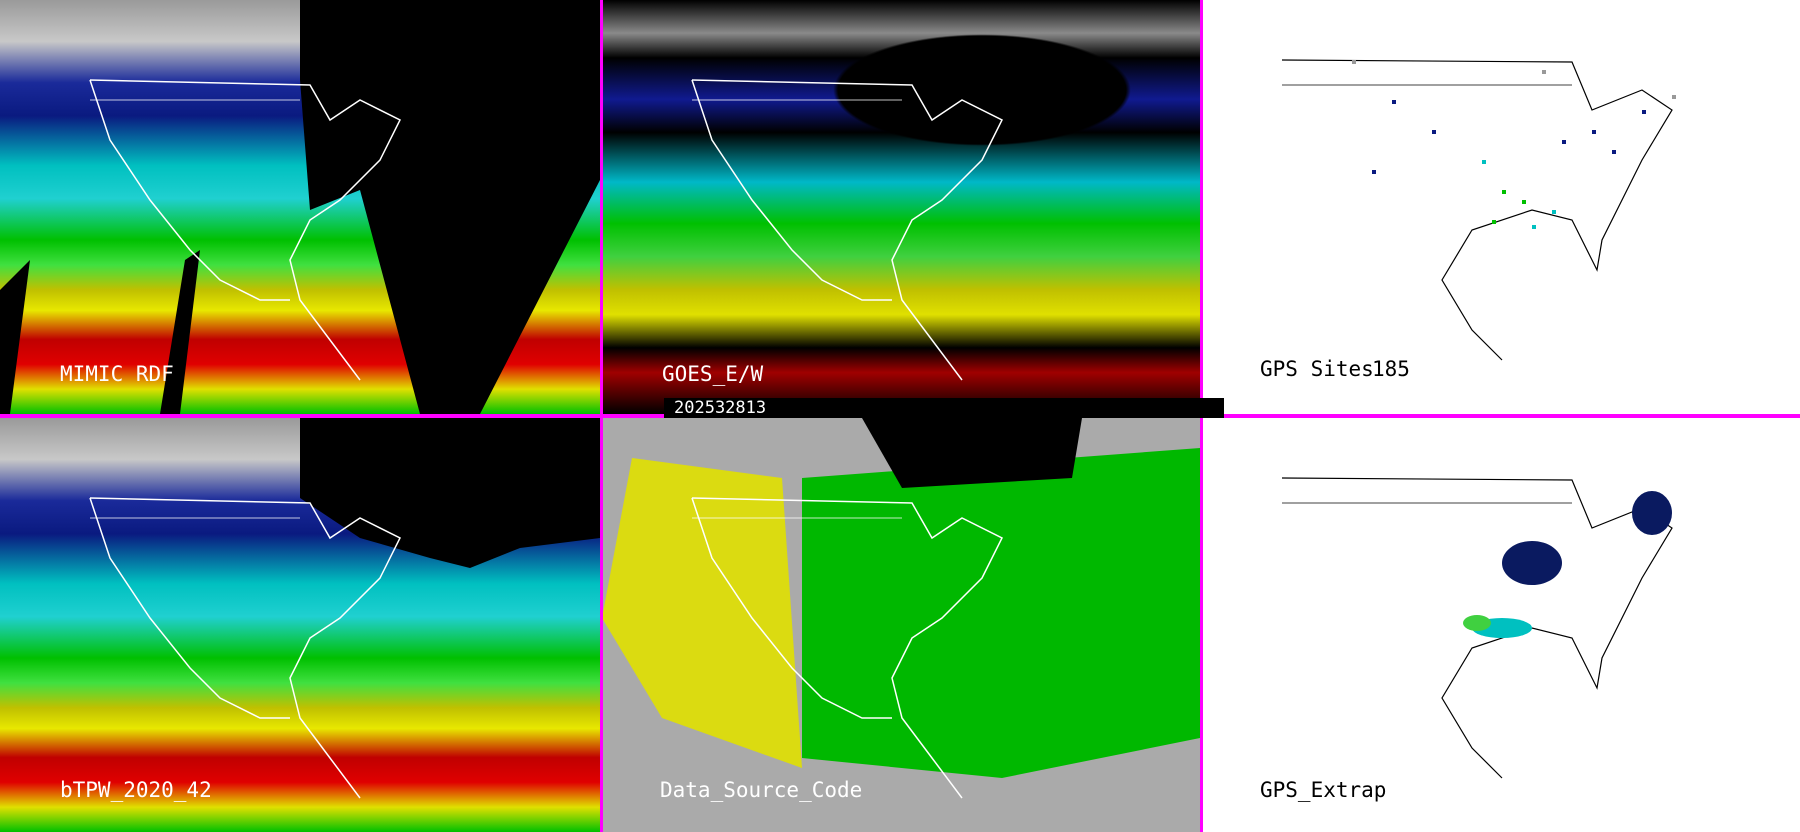 The image size is (1800, 832). I want to click on source-green, so click(1001, 613).